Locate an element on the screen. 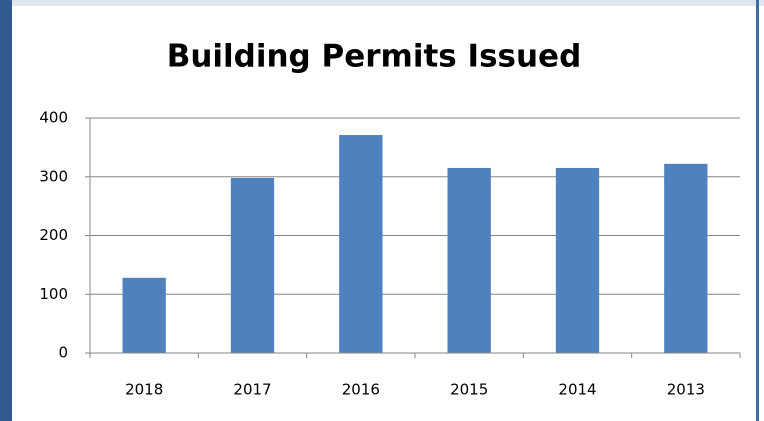  chart-title: Building Permits Issued is located at coordinates (374, 57).